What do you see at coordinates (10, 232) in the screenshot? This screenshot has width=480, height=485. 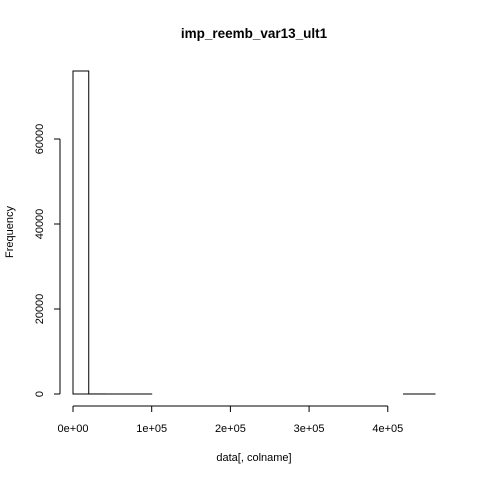 I see `y-axis-label: Frequency` at bounding box center [10, 232].